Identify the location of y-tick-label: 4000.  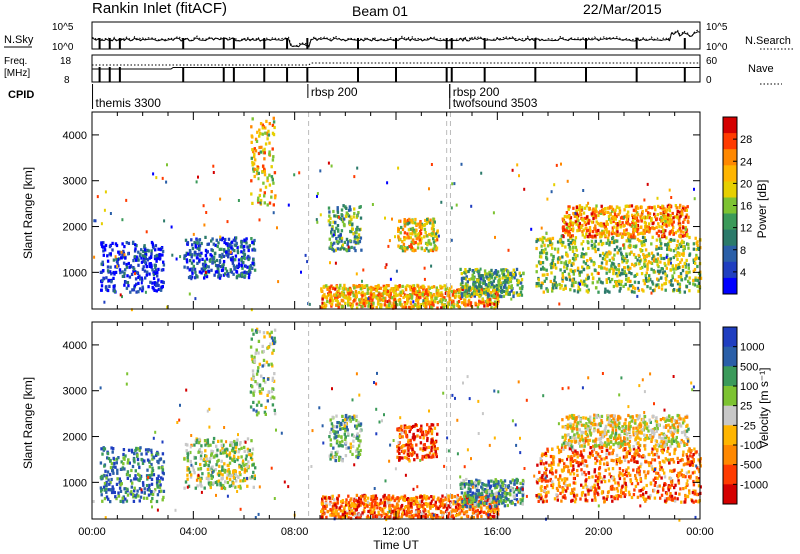
(75, 136).